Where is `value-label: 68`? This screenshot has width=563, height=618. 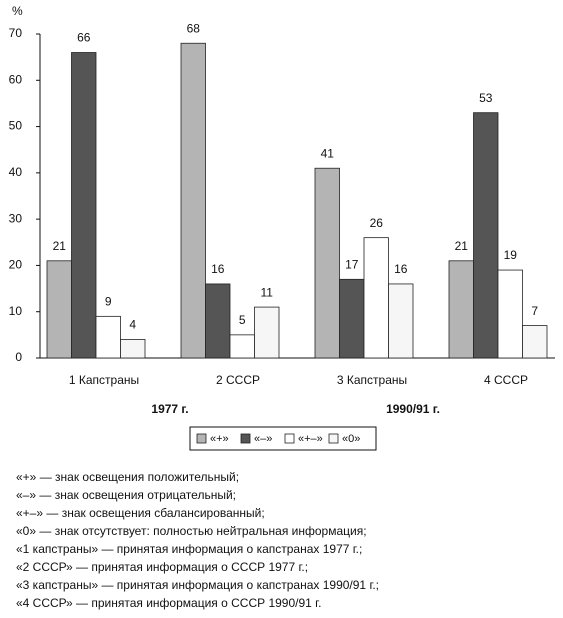
value-label: 68 is located at coordinates (194, 28).